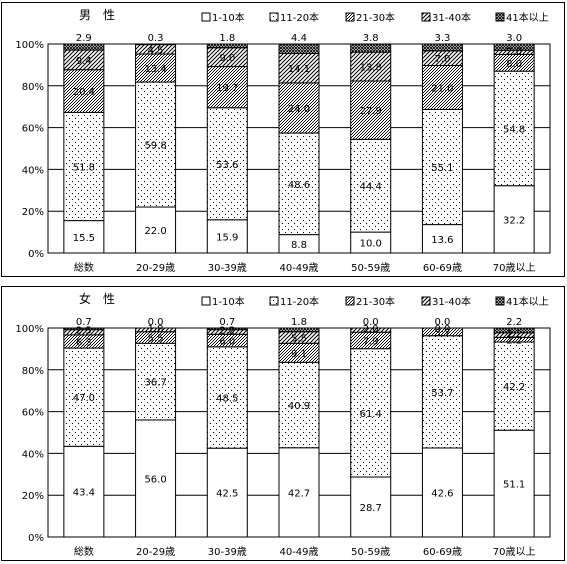  What do you see at coordinates (298, 552) in the screenshot?
I see `x-tick-label: 40-49歳` at bounding box center [298, 552].